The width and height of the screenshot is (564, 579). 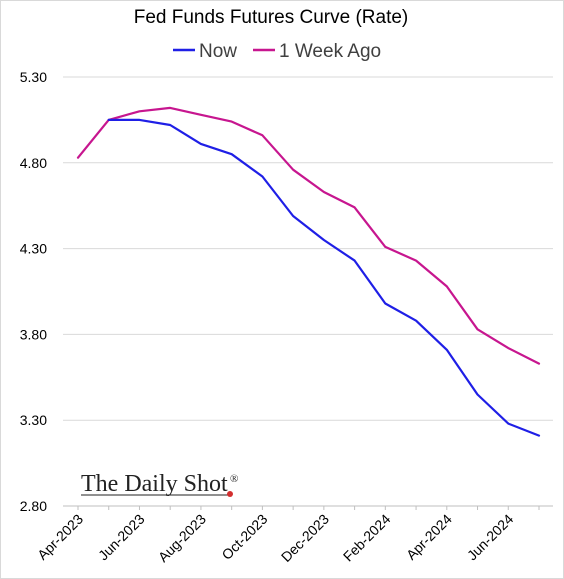 I want to click on chart-title: Fed Funds Futures Curve (Rate), so click(x=271, y=17).